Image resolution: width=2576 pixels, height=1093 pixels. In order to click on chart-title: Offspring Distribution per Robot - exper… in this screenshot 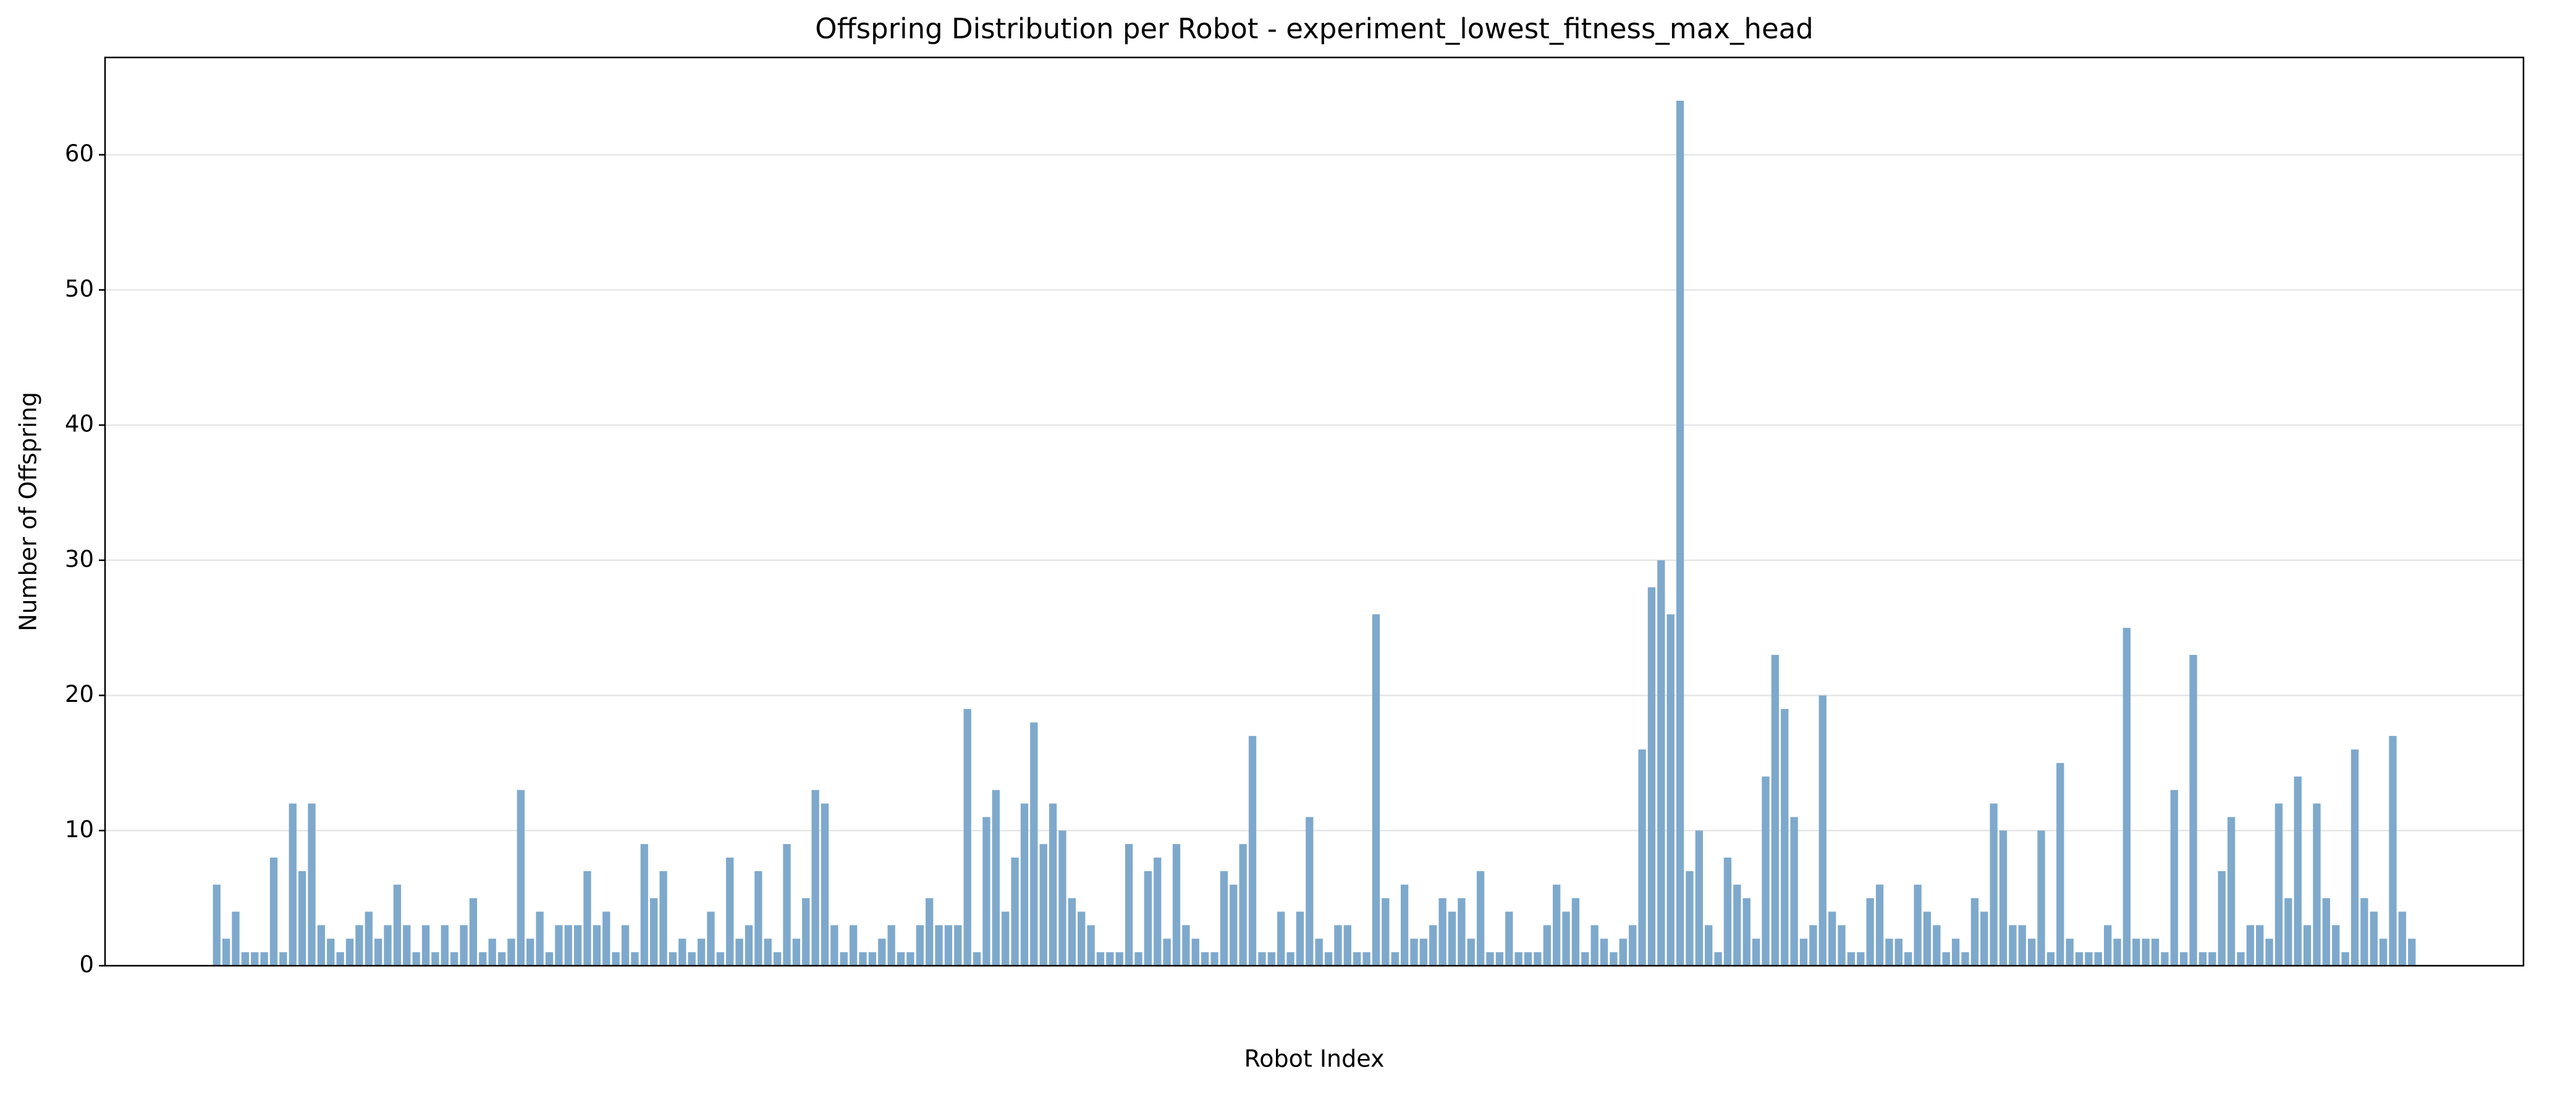, I will do `click(1314, 29)`.